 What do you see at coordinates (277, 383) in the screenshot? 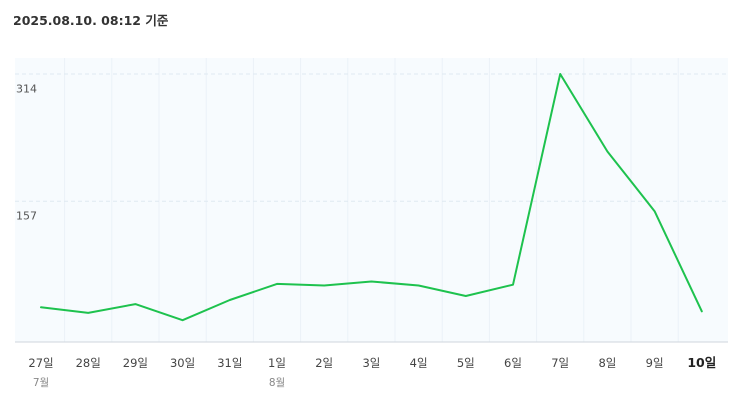
I see `month-label: 8월` at bounding box center [277, 383].